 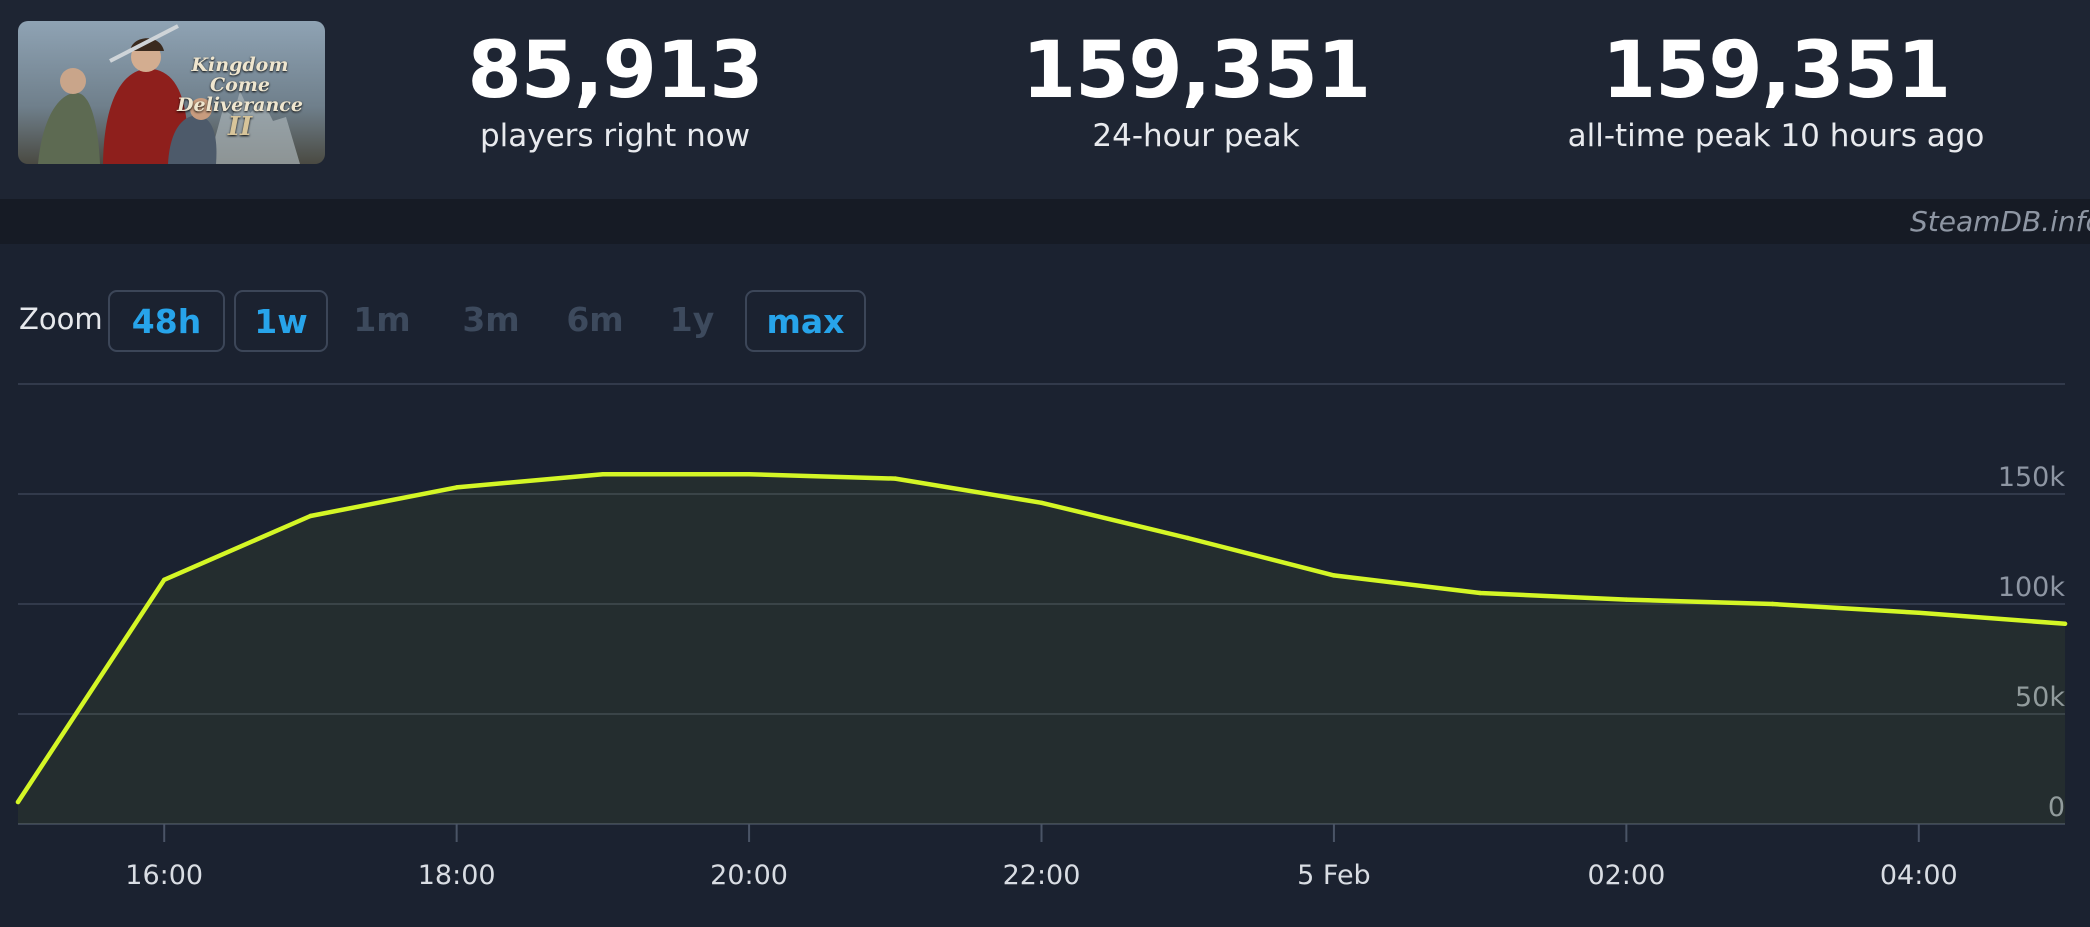 What do you see at coordinates (2000, 221) in the screenshot?
I see `steamdb-credit: SteamDB.info` at bounding box center [2000, 221].